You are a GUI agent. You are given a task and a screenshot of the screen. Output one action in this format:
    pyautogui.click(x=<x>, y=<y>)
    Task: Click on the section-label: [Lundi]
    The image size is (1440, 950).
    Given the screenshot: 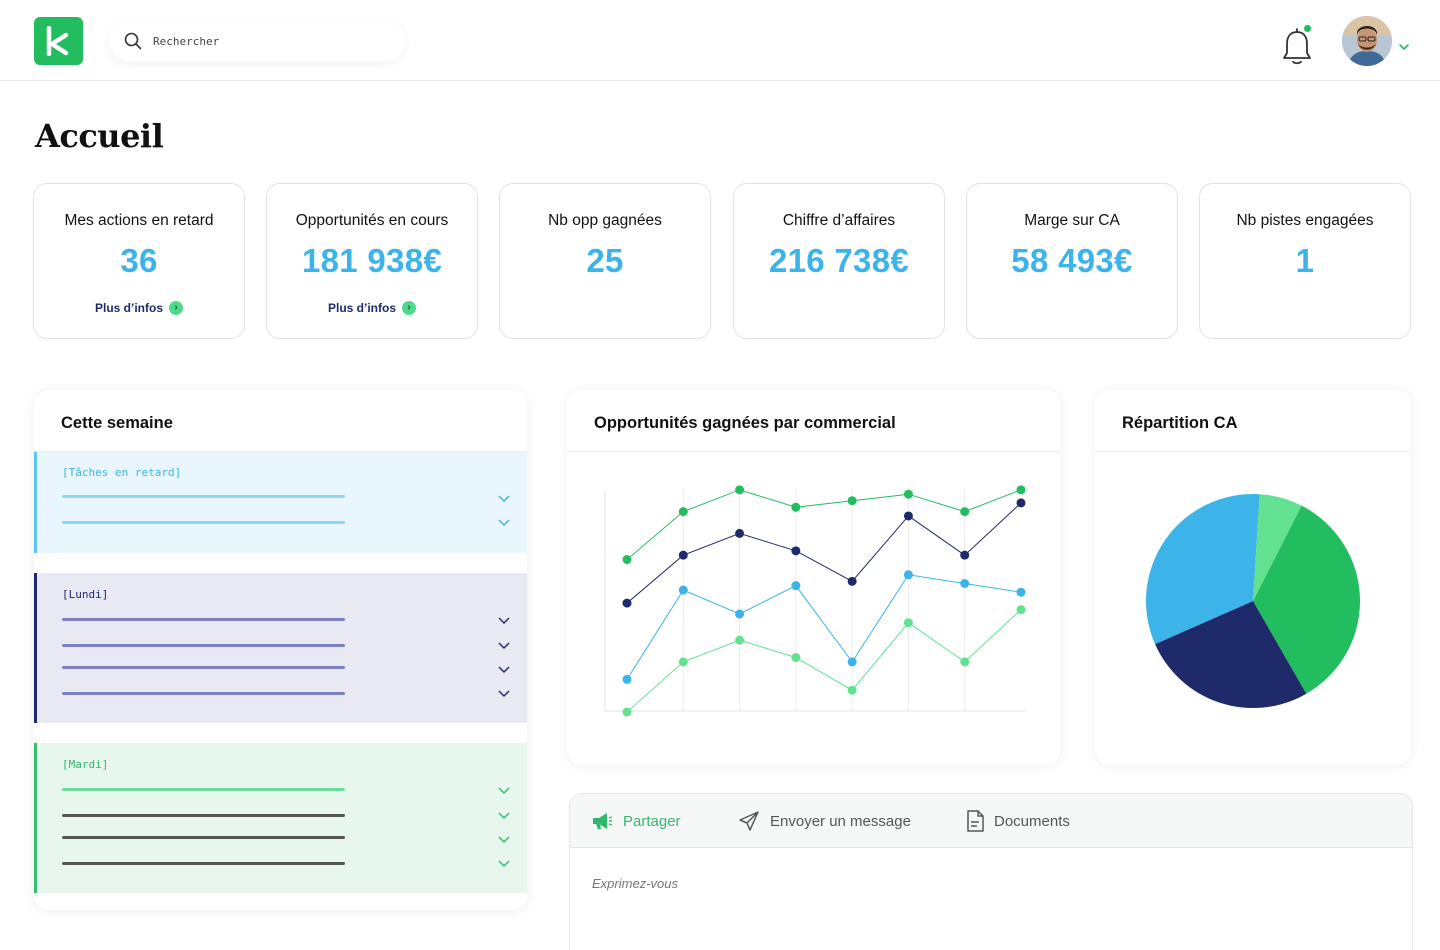 What is the action you would take?
    pyautogui.click(x=85, y=594)
    